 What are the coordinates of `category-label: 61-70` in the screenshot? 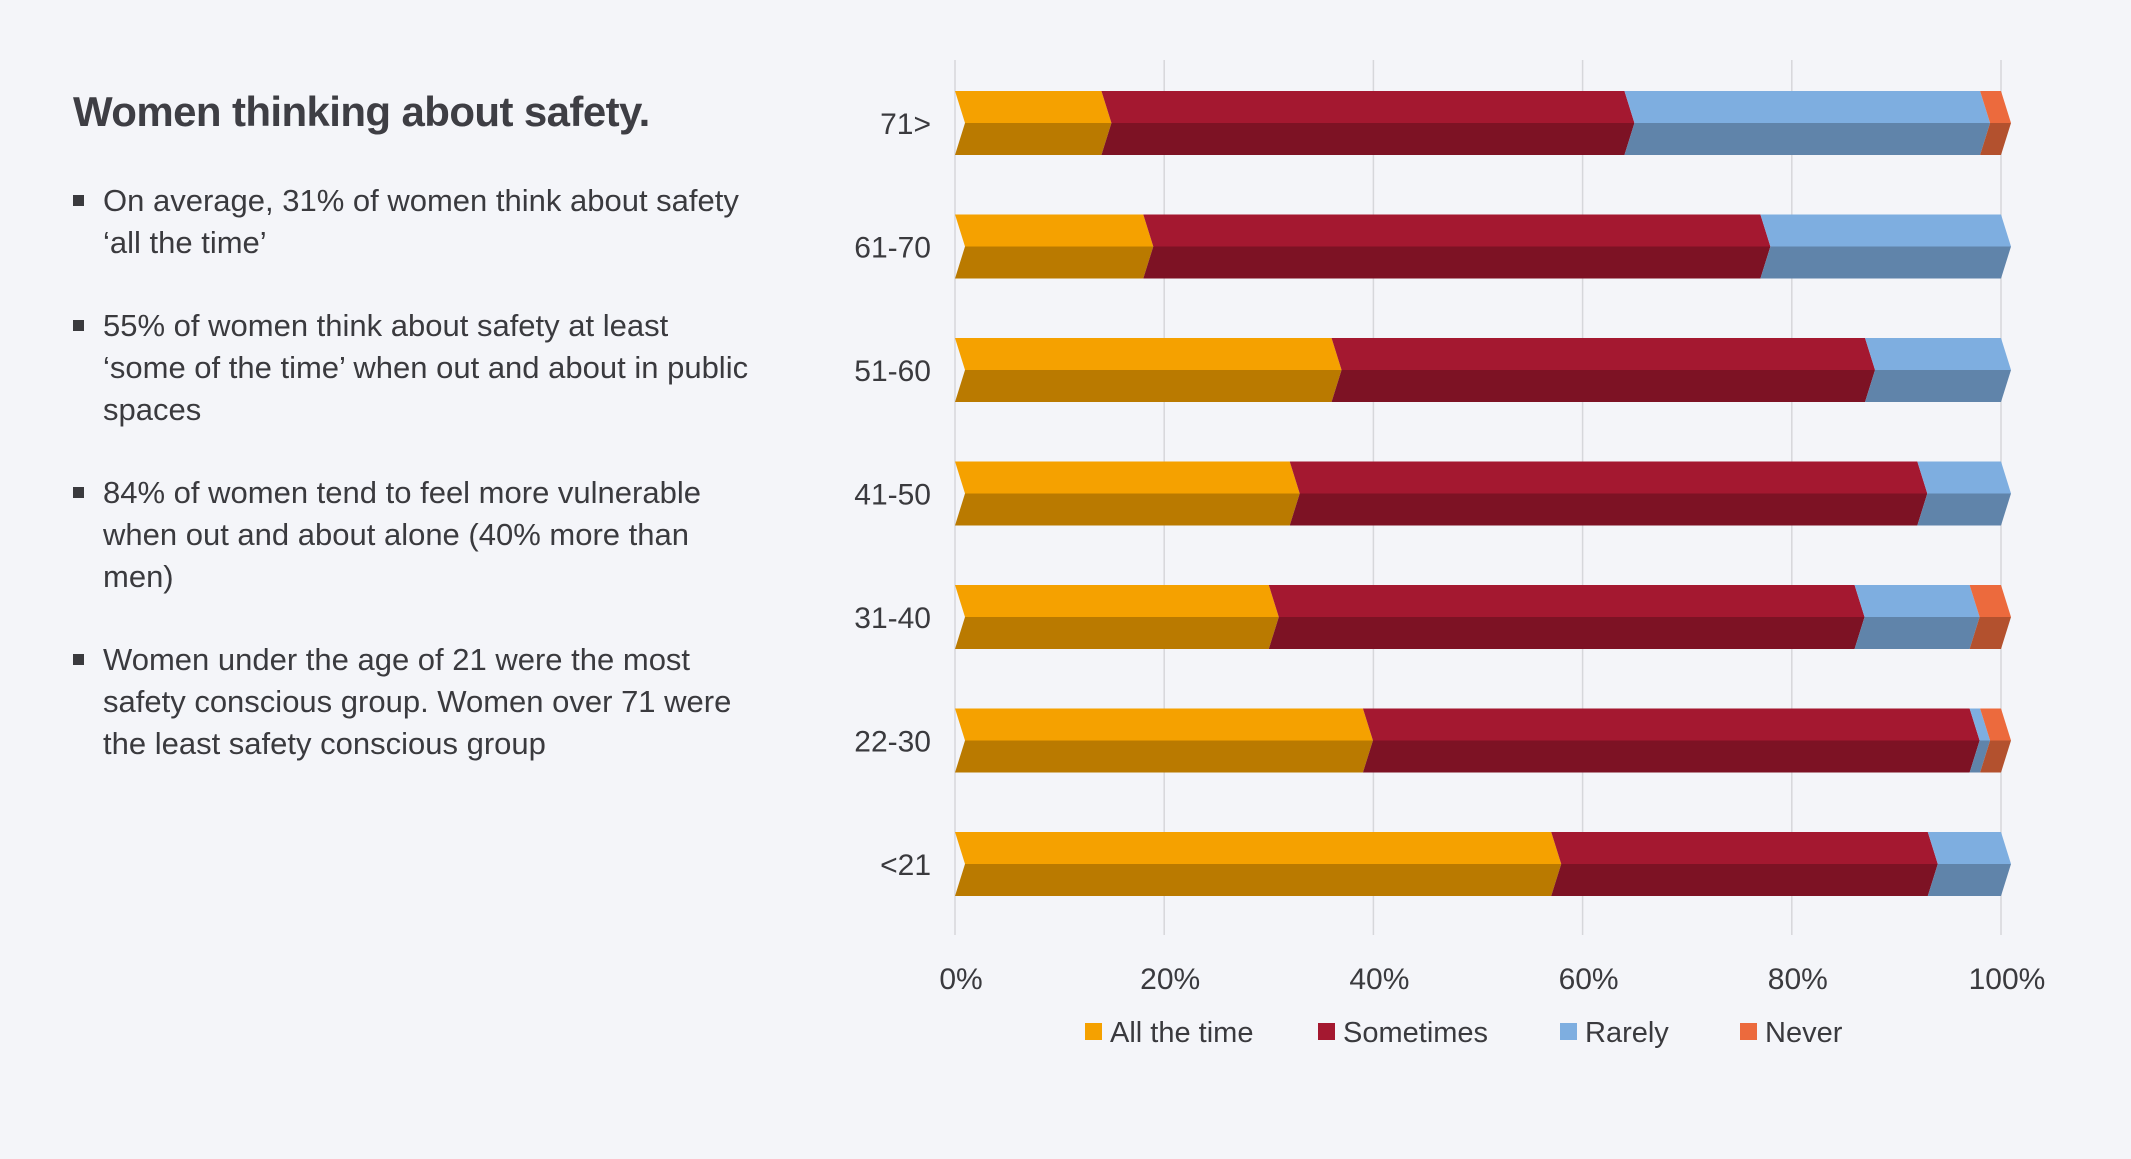 It's located at (892, 248).